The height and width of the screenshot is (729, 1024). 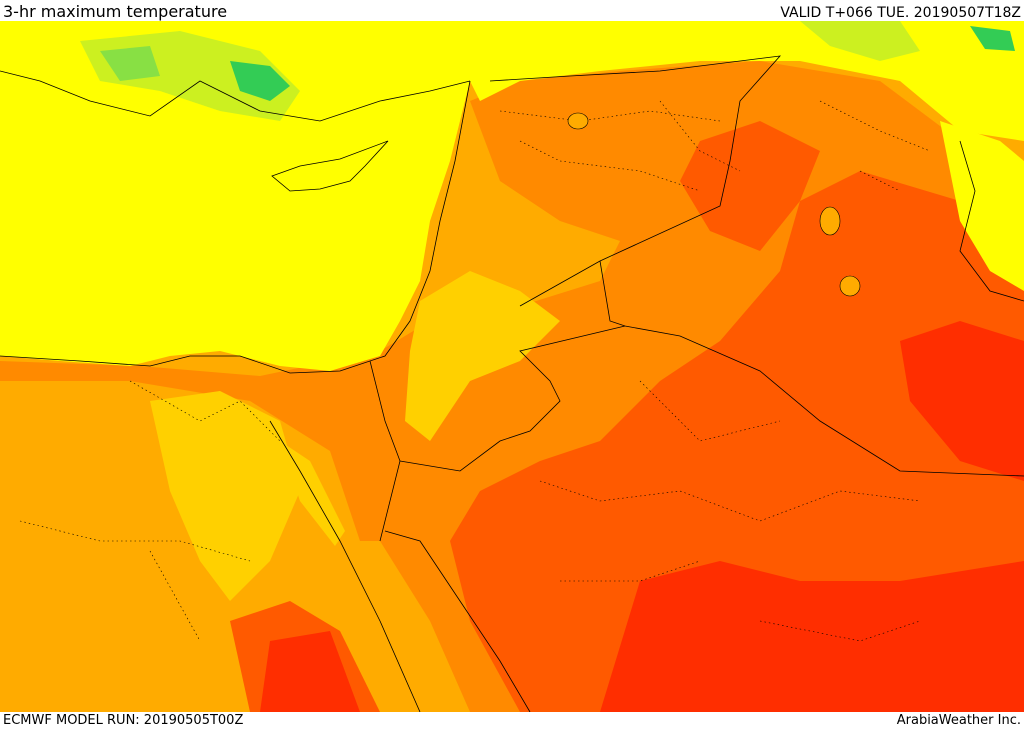 What do you see at coordinates (958, 720) in the screenshot?
I see `credit-label: ArabiaWeather Inc.` at bounding box center [958, 720].